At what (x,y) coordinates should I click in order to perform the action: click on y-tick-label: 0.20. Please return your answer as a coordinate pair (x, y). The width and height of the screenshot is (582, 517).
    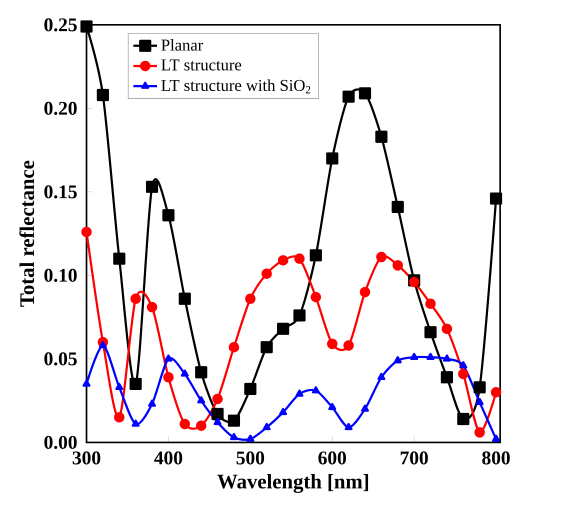
    Looking at the image, I should click on (60, 108).